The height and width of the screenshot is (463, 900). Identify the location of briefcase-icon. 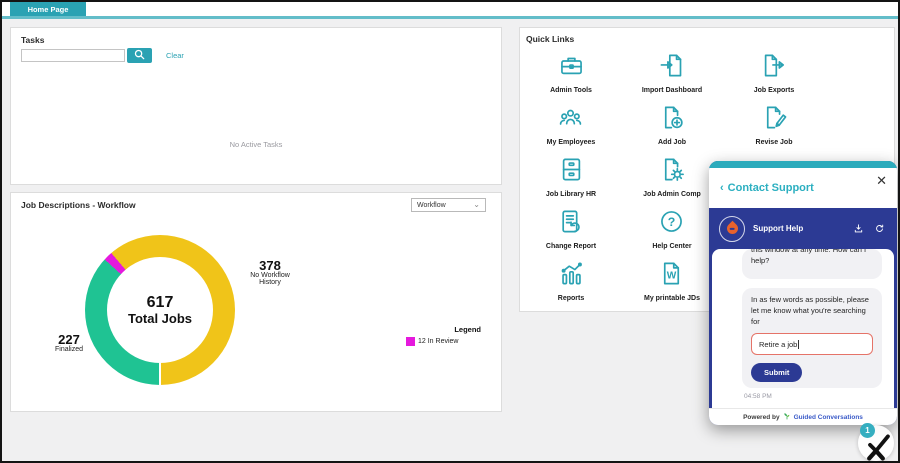
(571, 68).